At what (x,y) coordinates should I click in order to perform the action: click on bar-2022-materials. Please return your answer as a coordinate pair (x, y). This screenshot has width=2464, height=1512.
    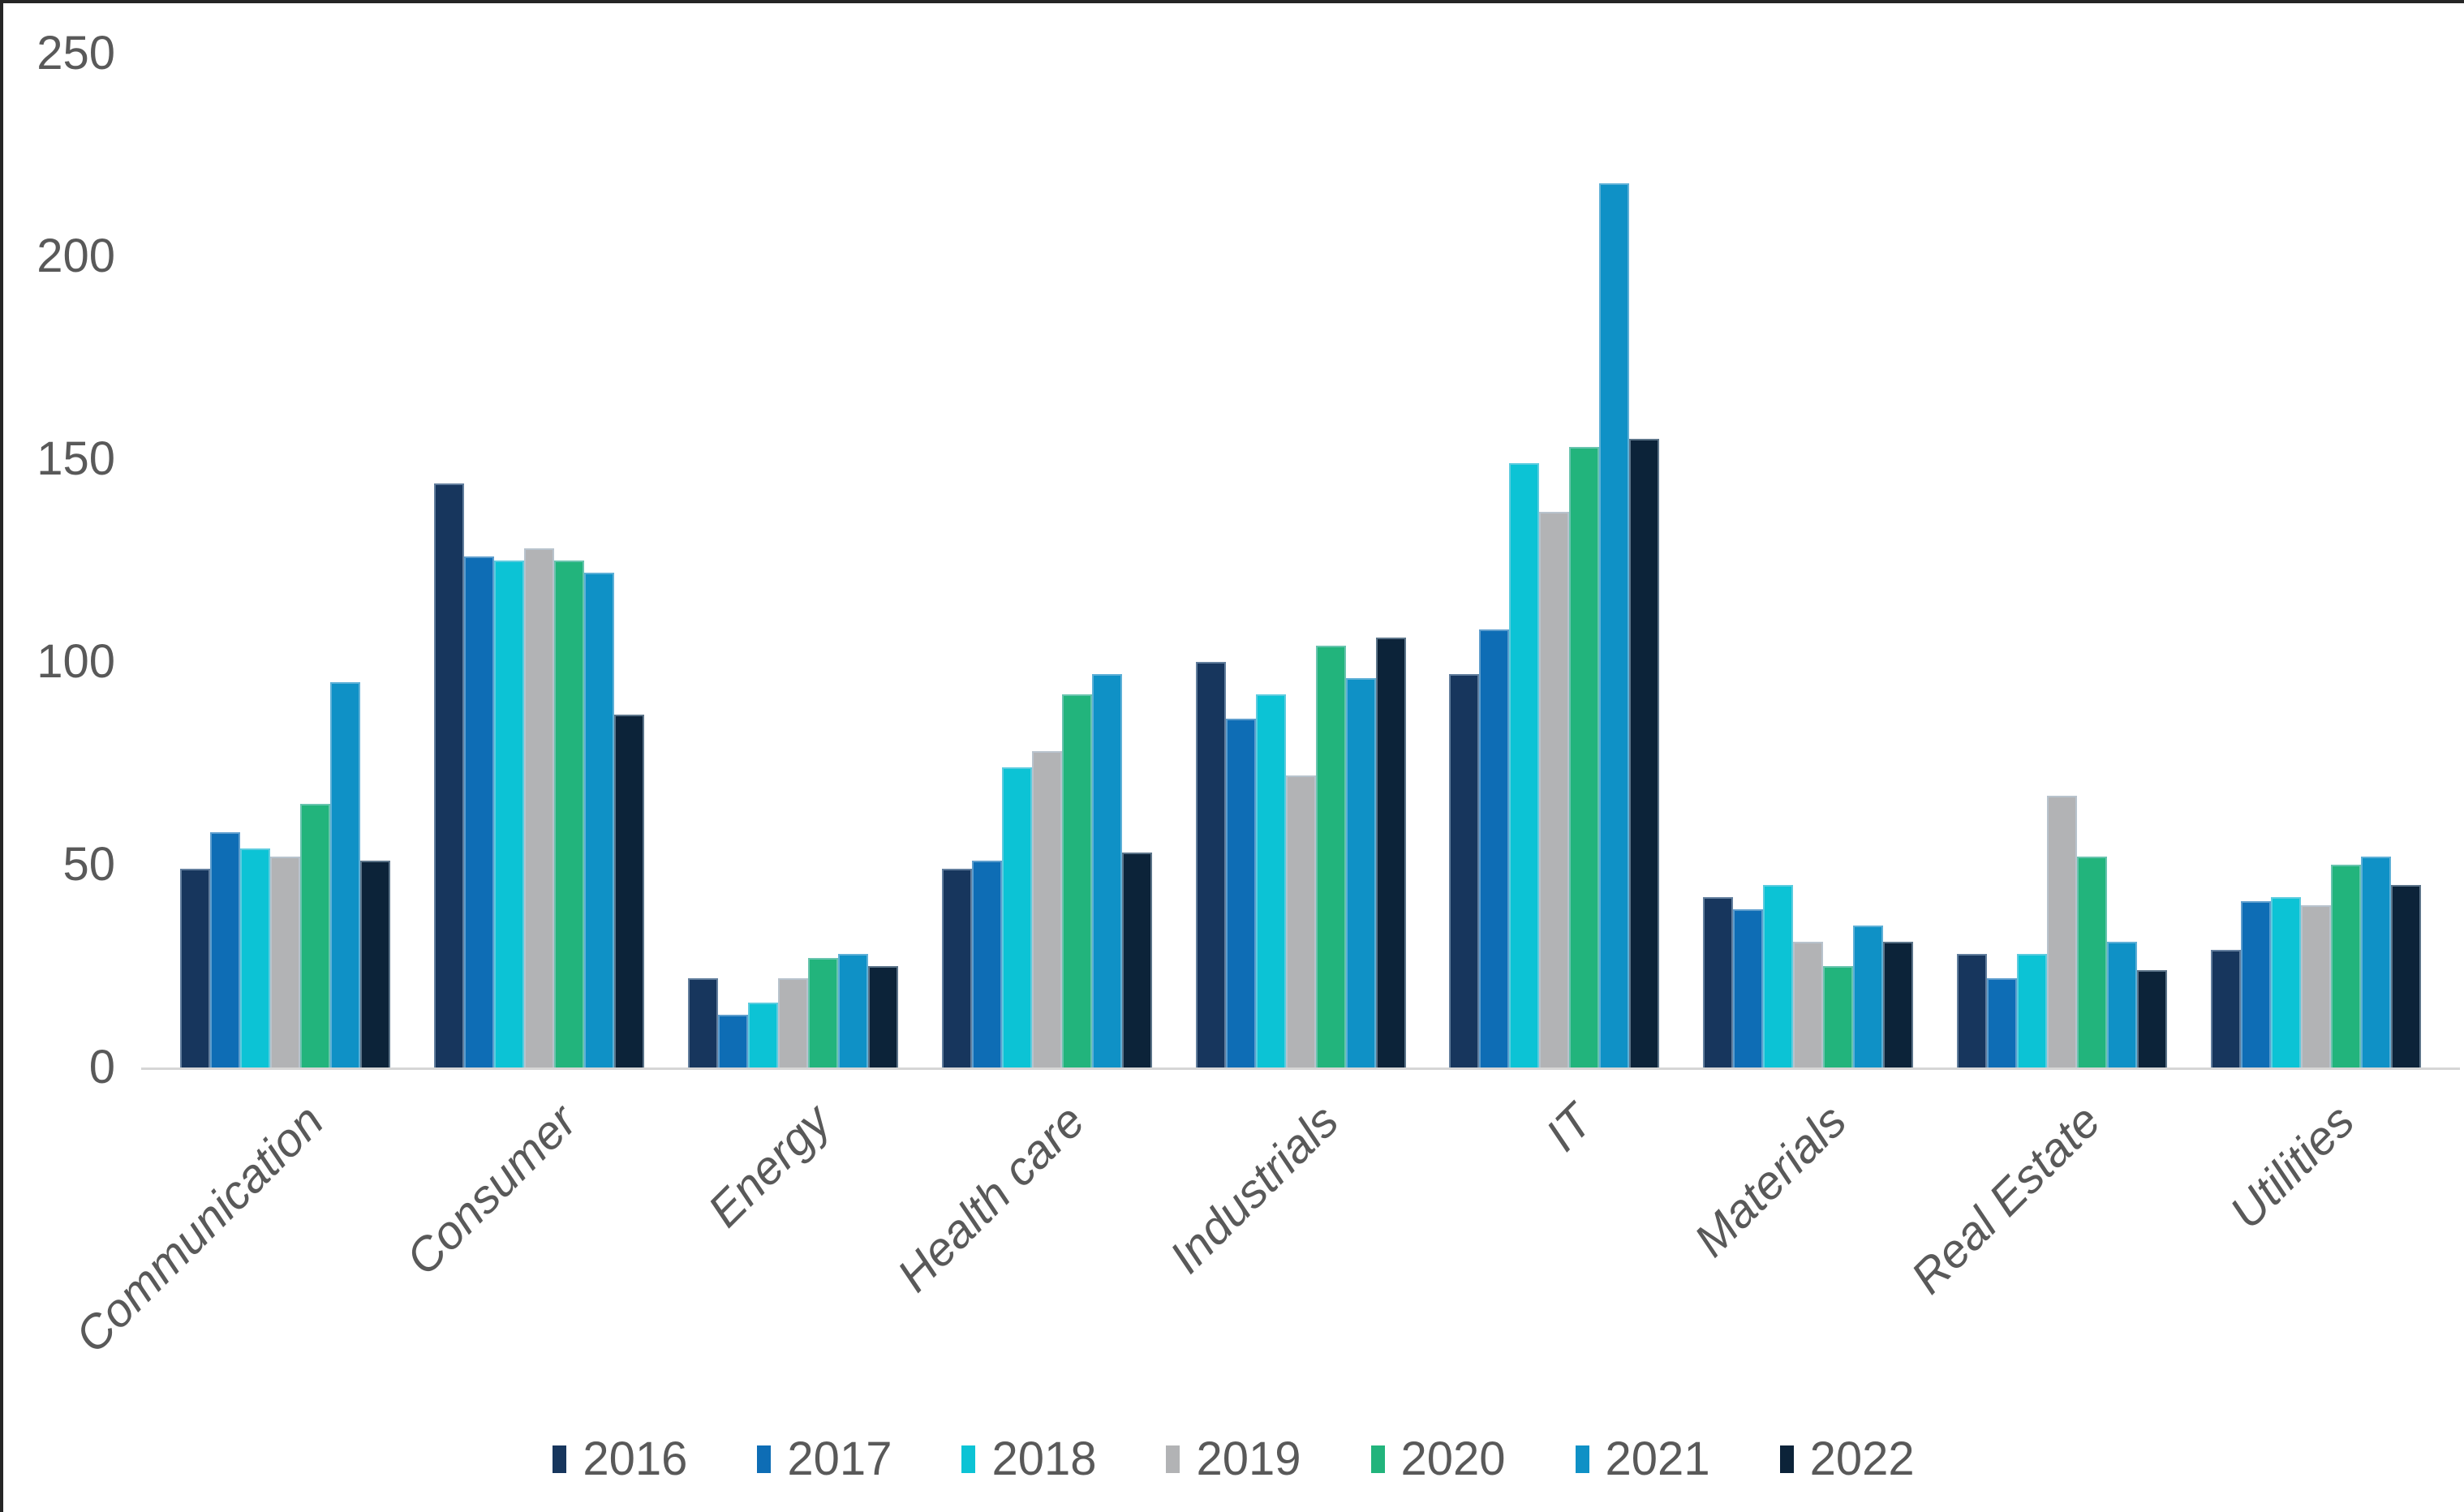
    Looking at the image, I should click on (1898, 1004).